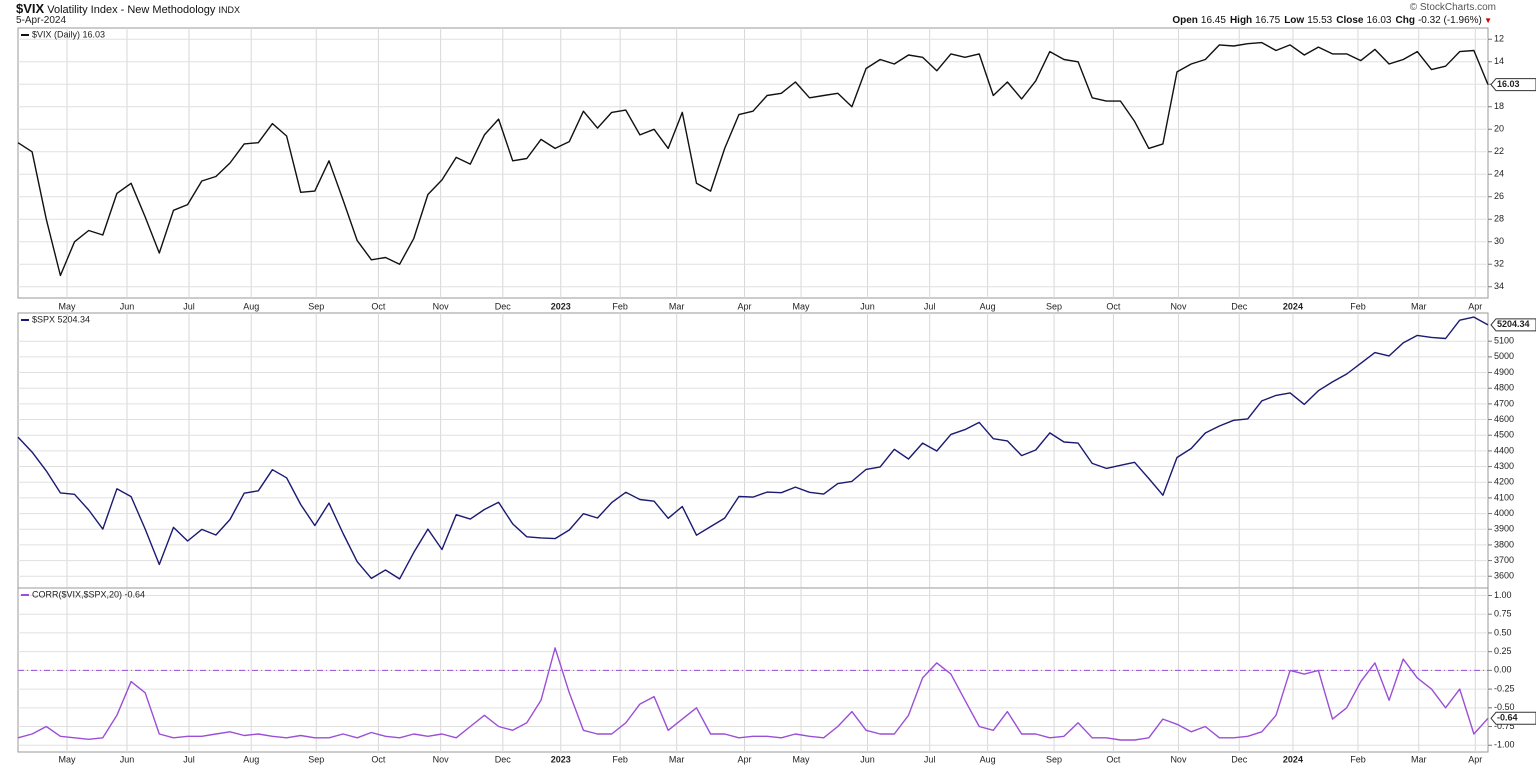  Describe the element at coordinates (1499, 106) in the screenshot. I see `y-tick-label: 18` at that location.